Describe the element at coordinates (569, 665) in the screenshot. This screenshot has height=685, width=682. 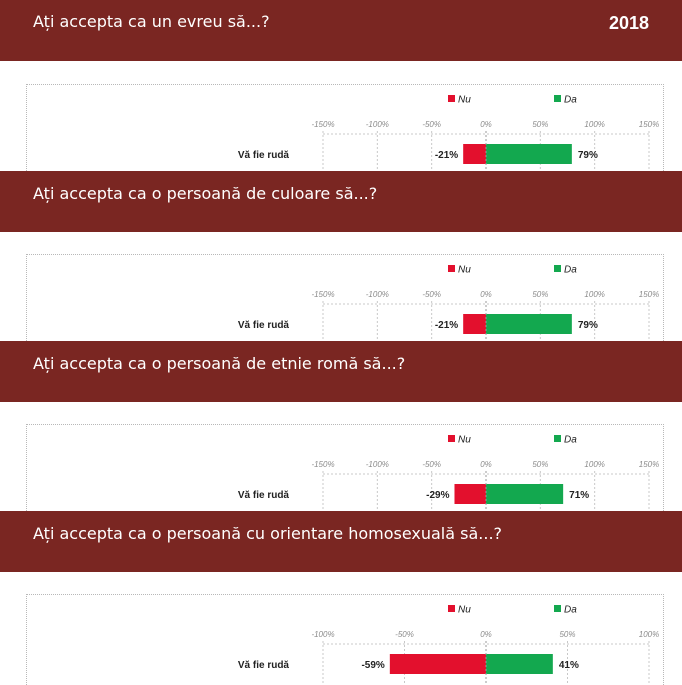
I see `data-label-da: 41%` at that location.